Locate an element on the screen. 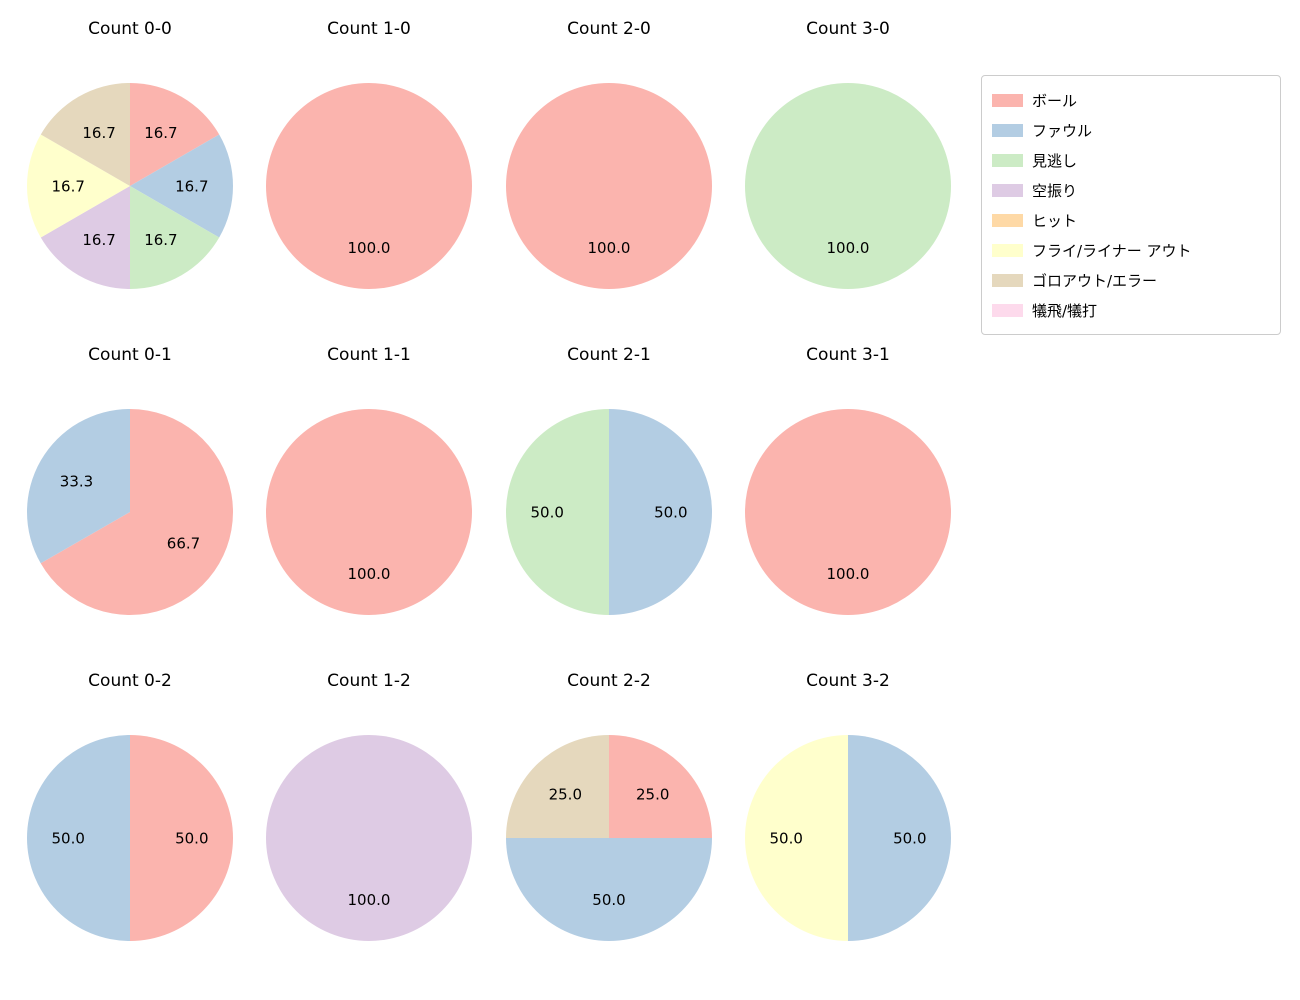 The image size is (1300, 1000). pie-chart-cell-count-1-1: Count 1-1 100.0 is located at coordinates (369, 481).